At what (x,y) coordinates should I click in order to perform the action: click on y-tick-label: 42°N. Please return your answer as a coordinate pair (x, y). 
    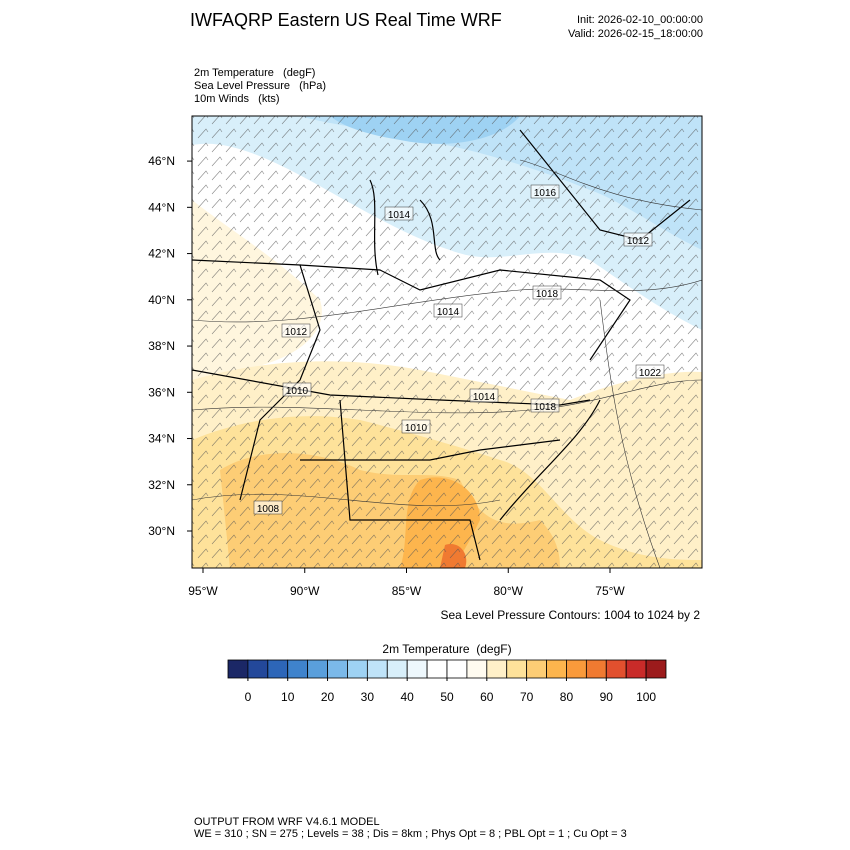
    Looking at the image, I should click on (161, 254).